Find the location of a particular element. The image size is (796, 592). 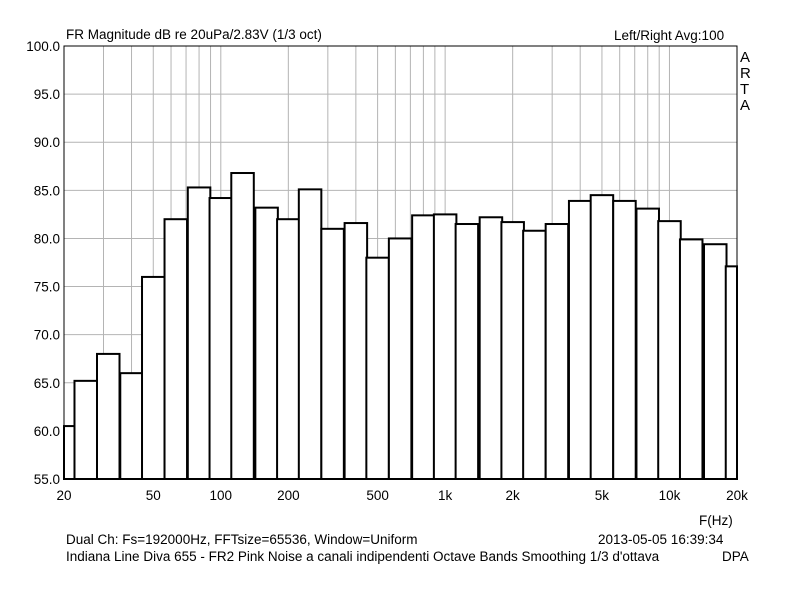

x-tick-label: 50 is located at coordinates (153, 495).